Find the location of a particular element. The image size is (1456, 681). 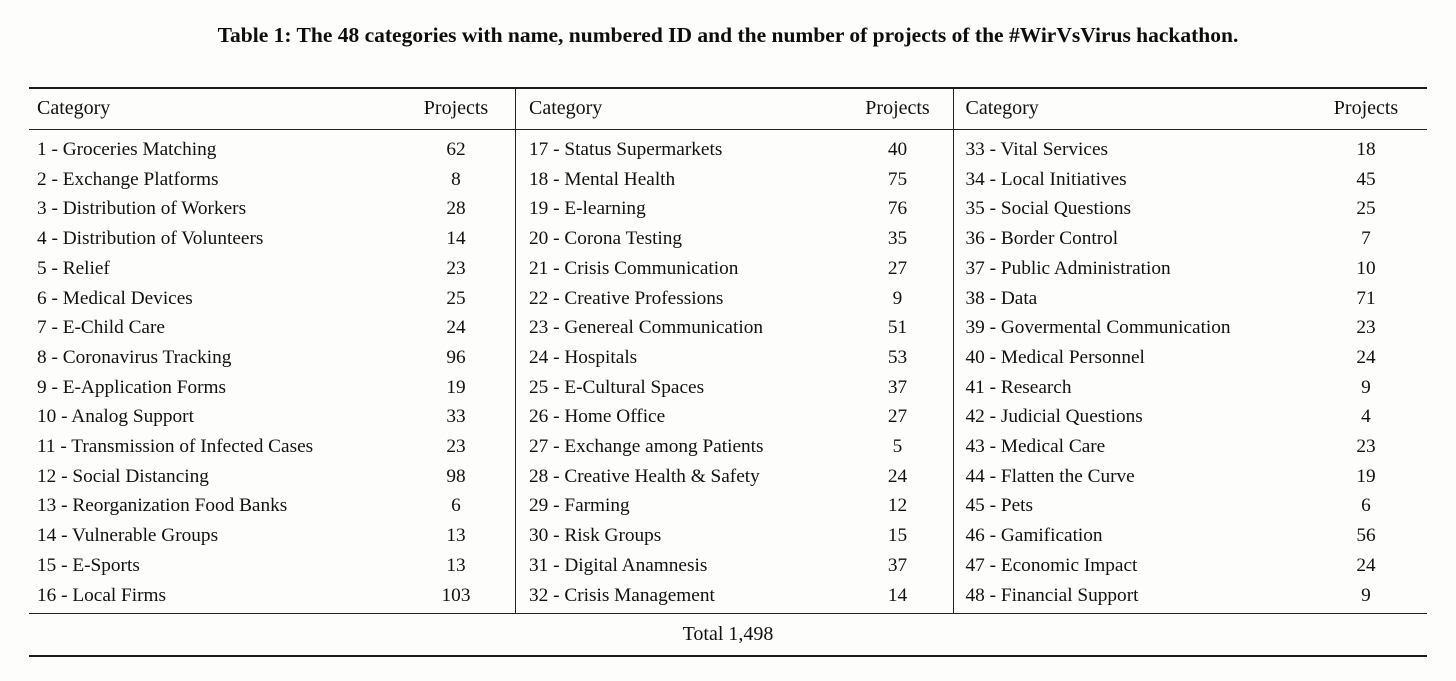

total-row: Total 1,498 is located at coordinates (728, 634).